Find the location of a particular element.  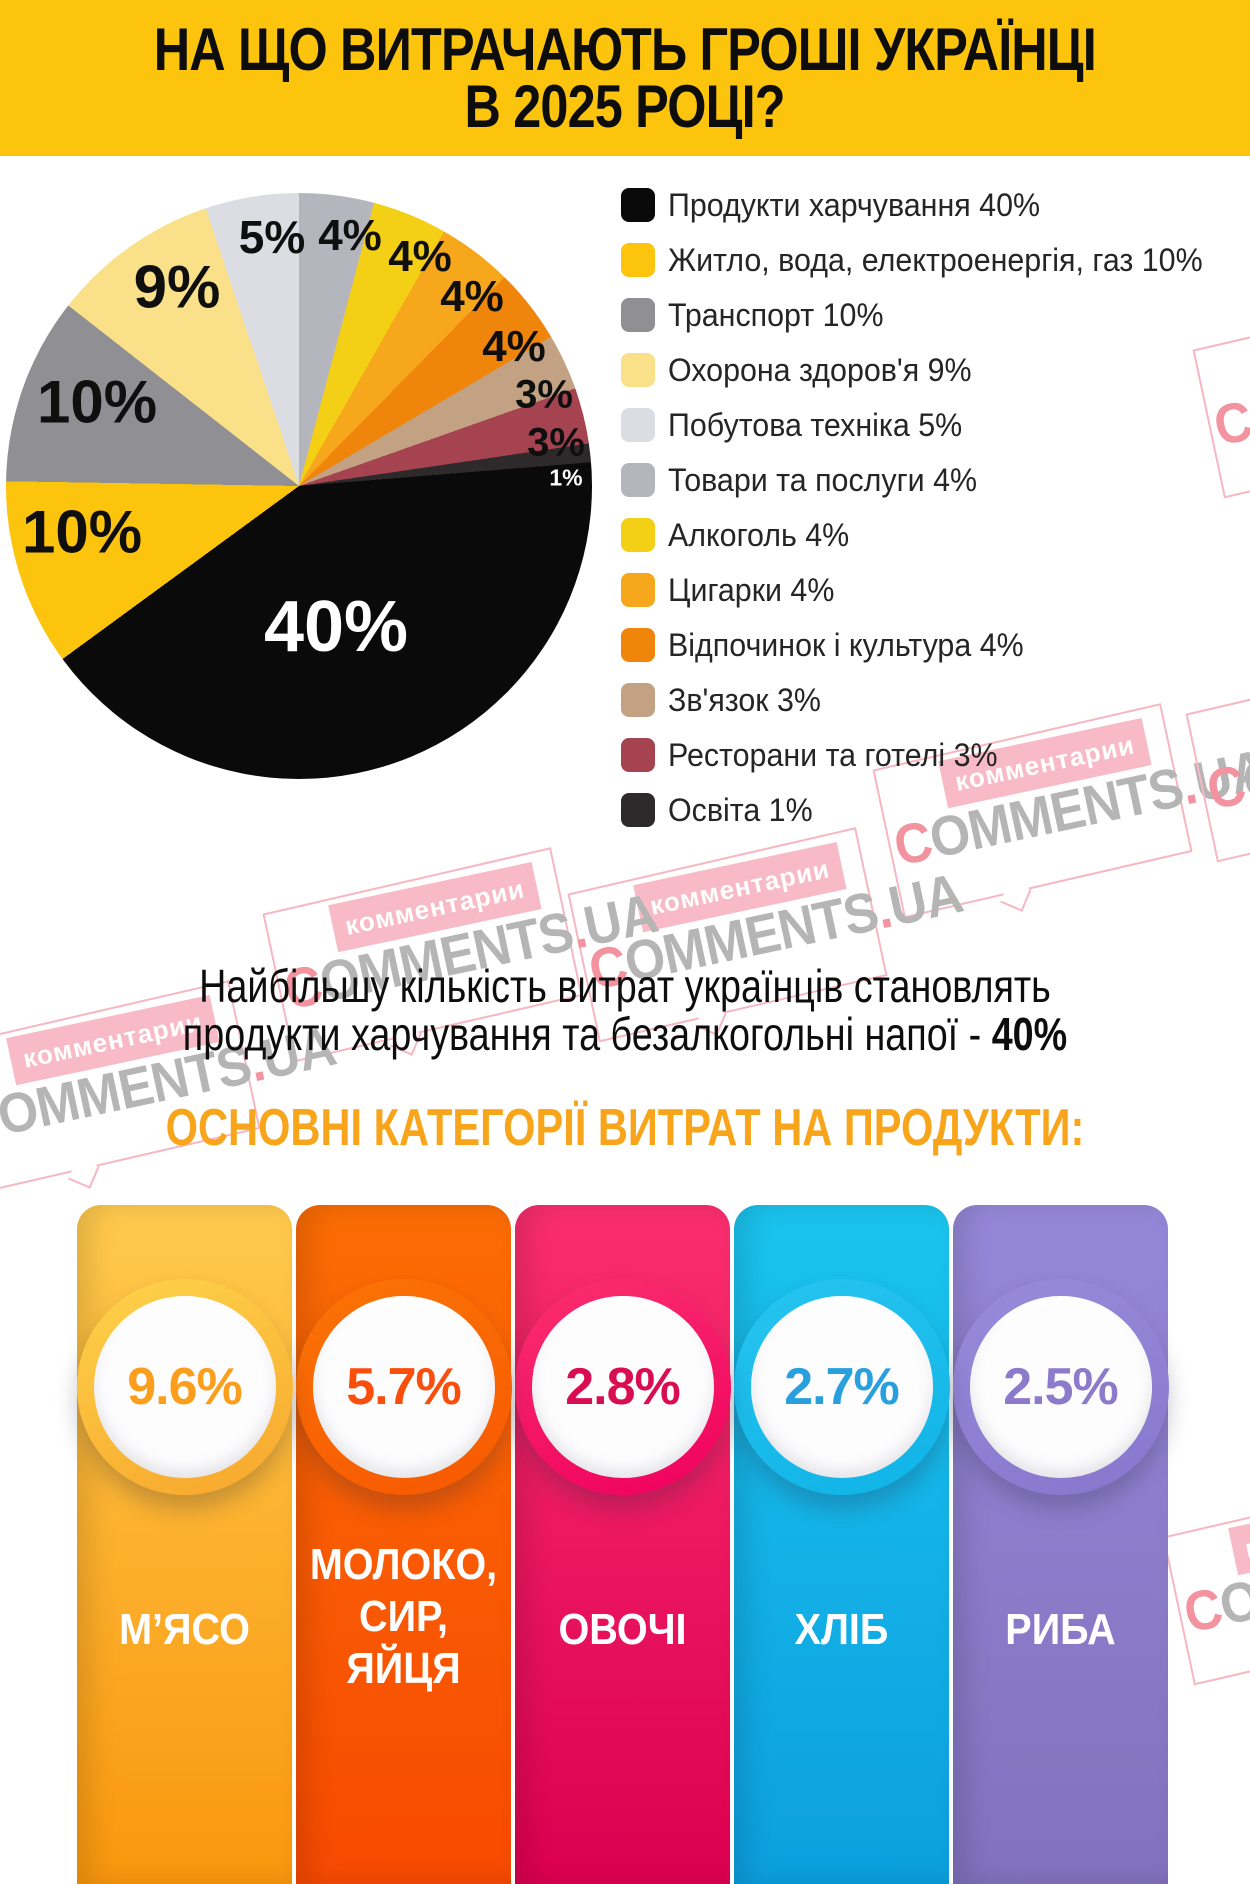

pie-value-label: 9% is located at coordinates (177, 287).